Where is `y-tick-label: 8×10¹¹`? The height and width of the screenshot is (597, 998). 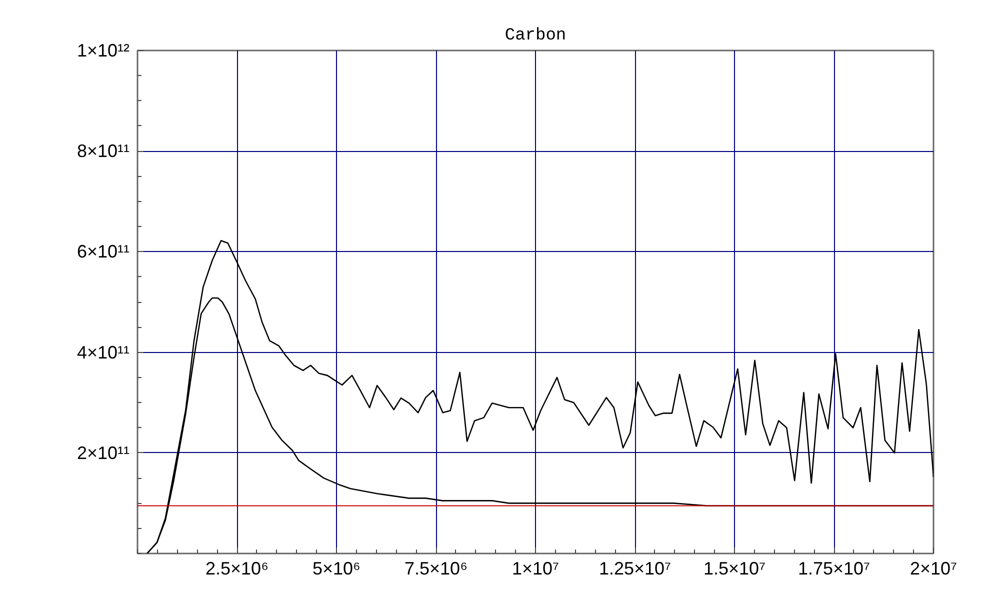 y-tick-label: 8×10¹¹ is located at coordinates (103, 151).